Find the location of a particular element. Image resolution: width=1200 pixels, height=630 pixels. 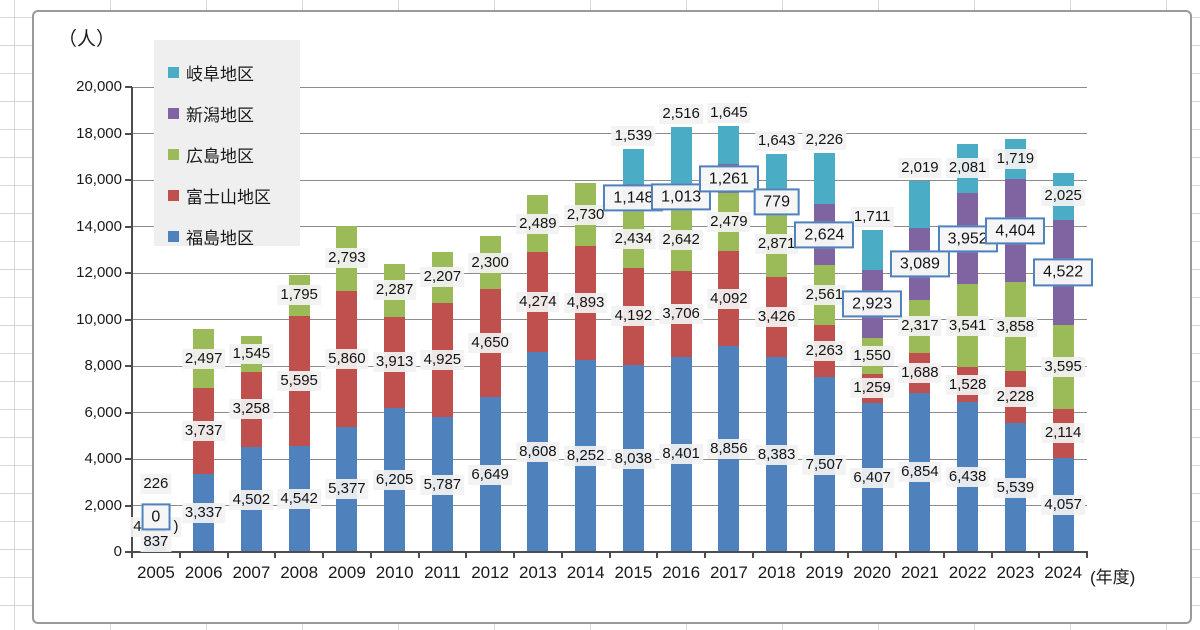

data-label-岐阜地区-2021: 2,019 is located at coordinates (920, 167).